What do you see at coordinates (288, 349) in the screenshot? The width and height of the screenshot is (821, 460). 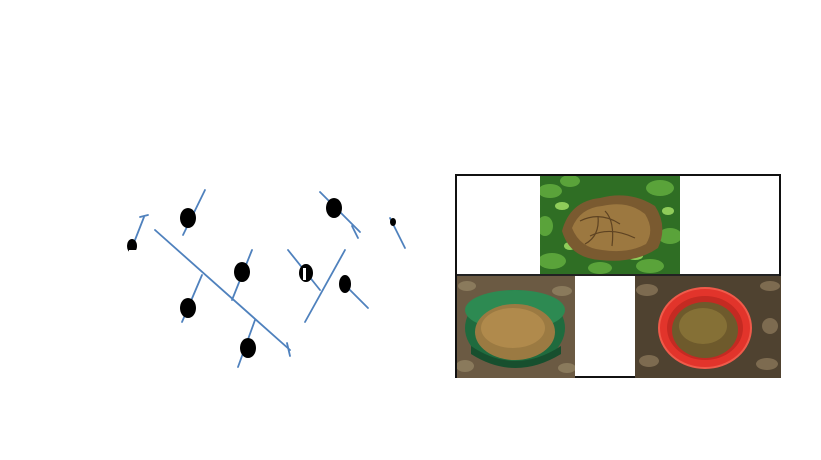 I see `trunk-end-tick` at bounding box center [288, 349].